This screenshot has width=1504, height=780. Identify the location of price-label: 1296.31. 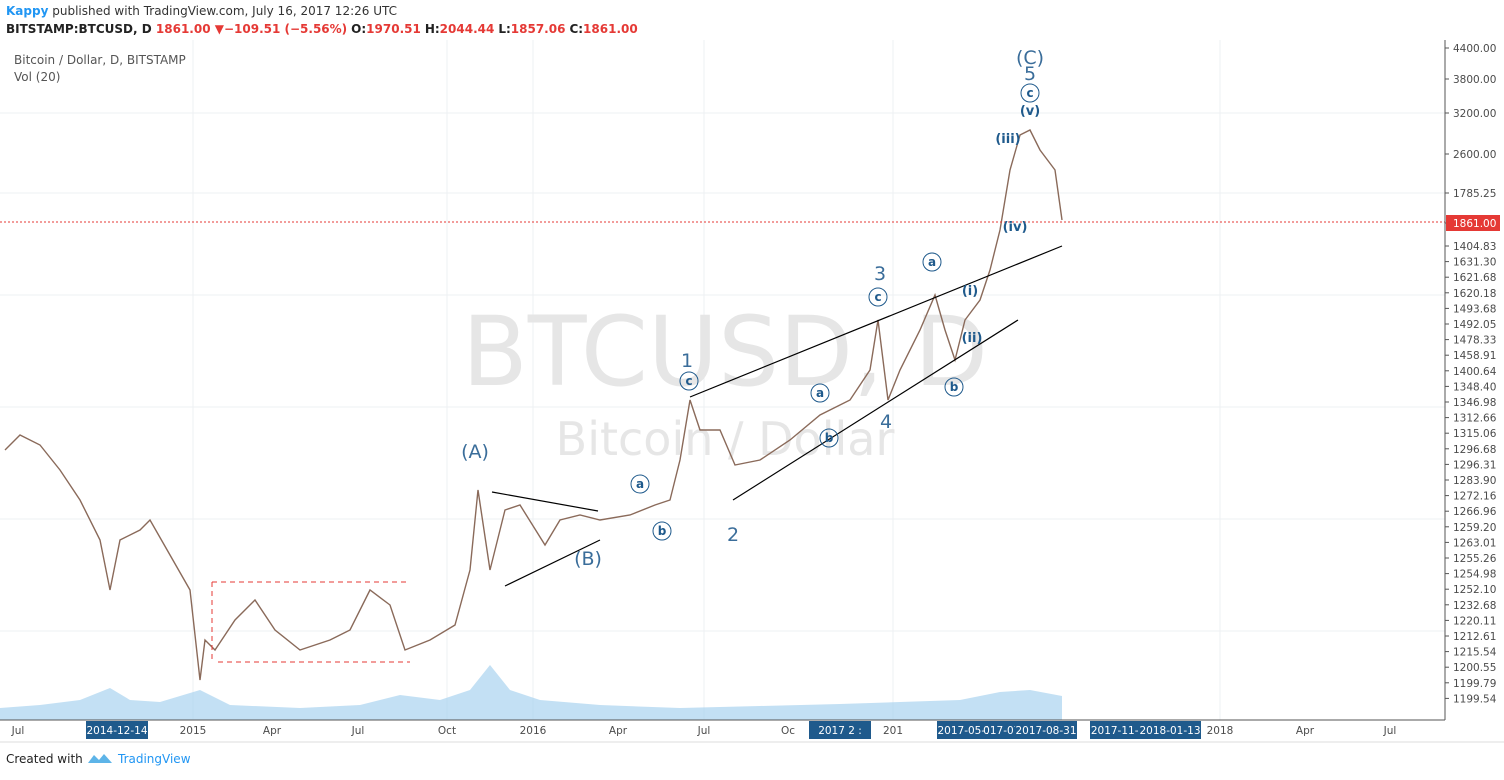
(1474, 465).